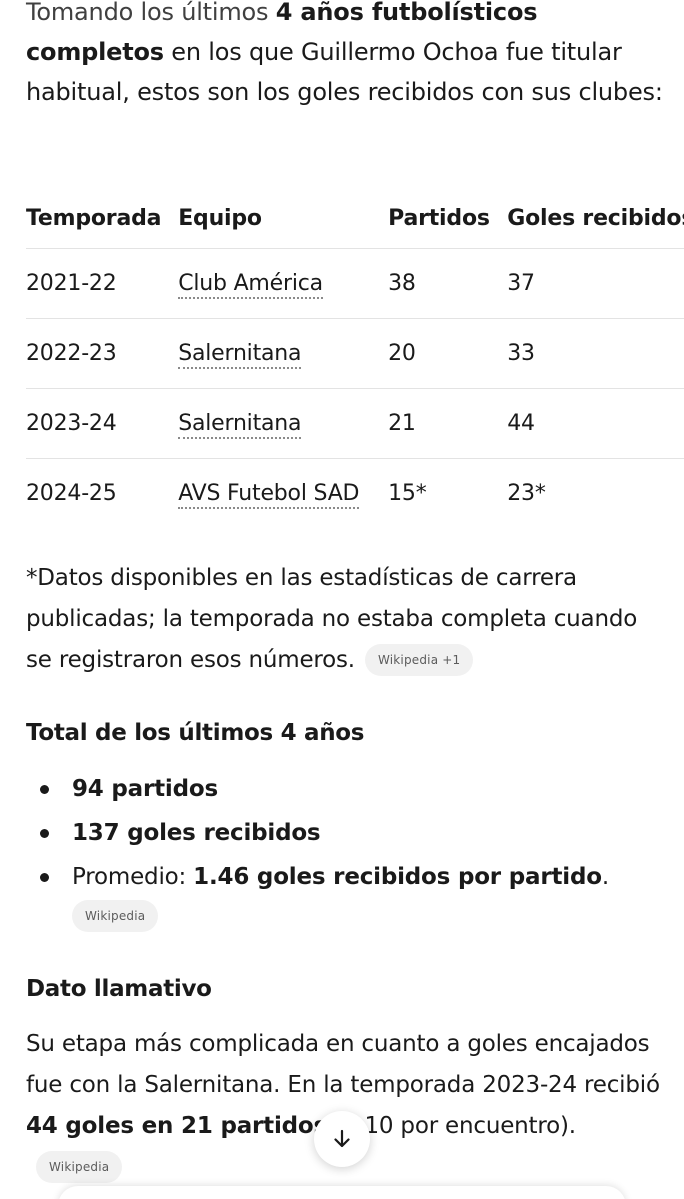  Describe the element at coordinates (250, 285) in the screenshot. I see `team-link: Club América` at that location.